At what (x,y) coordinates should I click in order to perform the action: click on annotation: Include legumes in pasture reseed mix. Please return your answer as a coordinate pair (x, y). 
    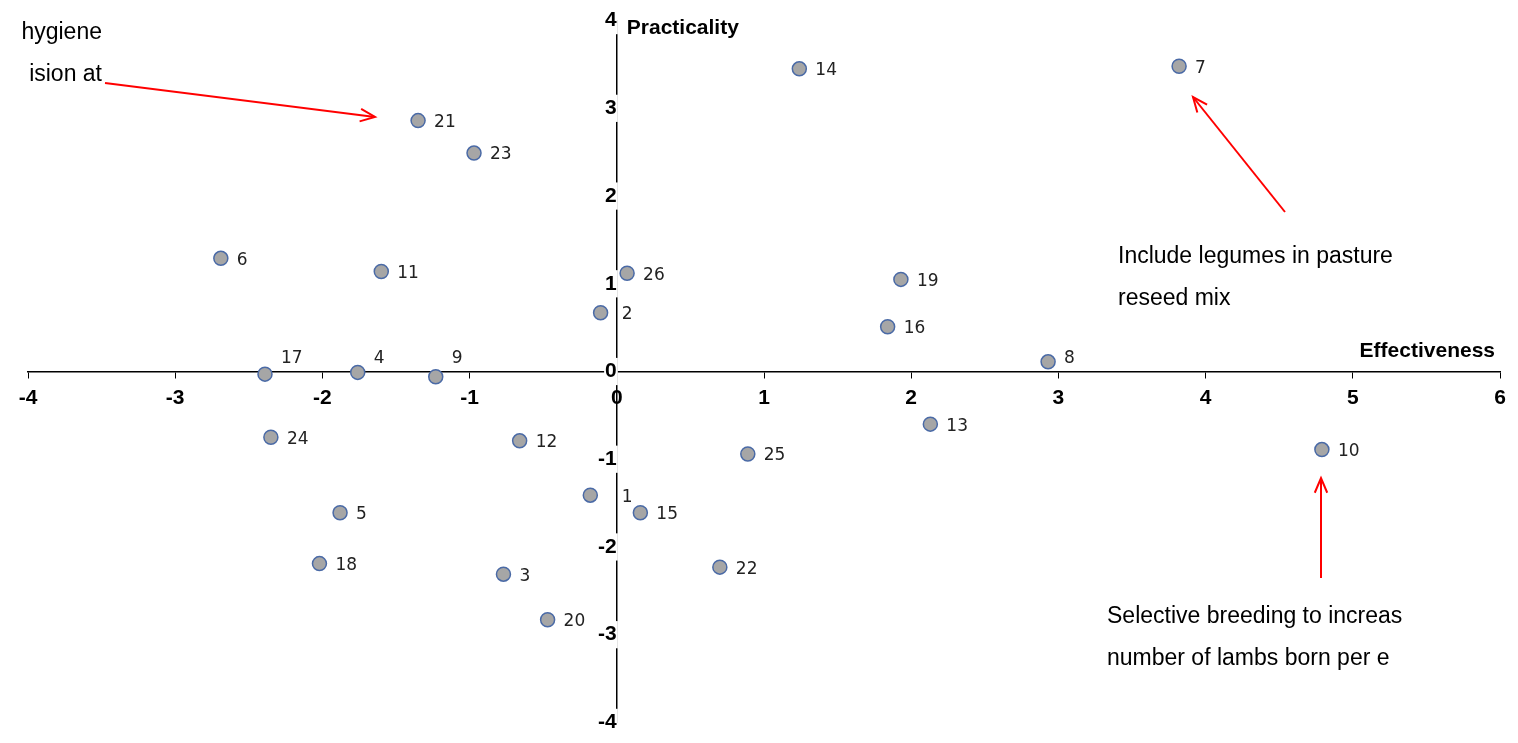
    Looking at the image, I should click on (1255, 276).